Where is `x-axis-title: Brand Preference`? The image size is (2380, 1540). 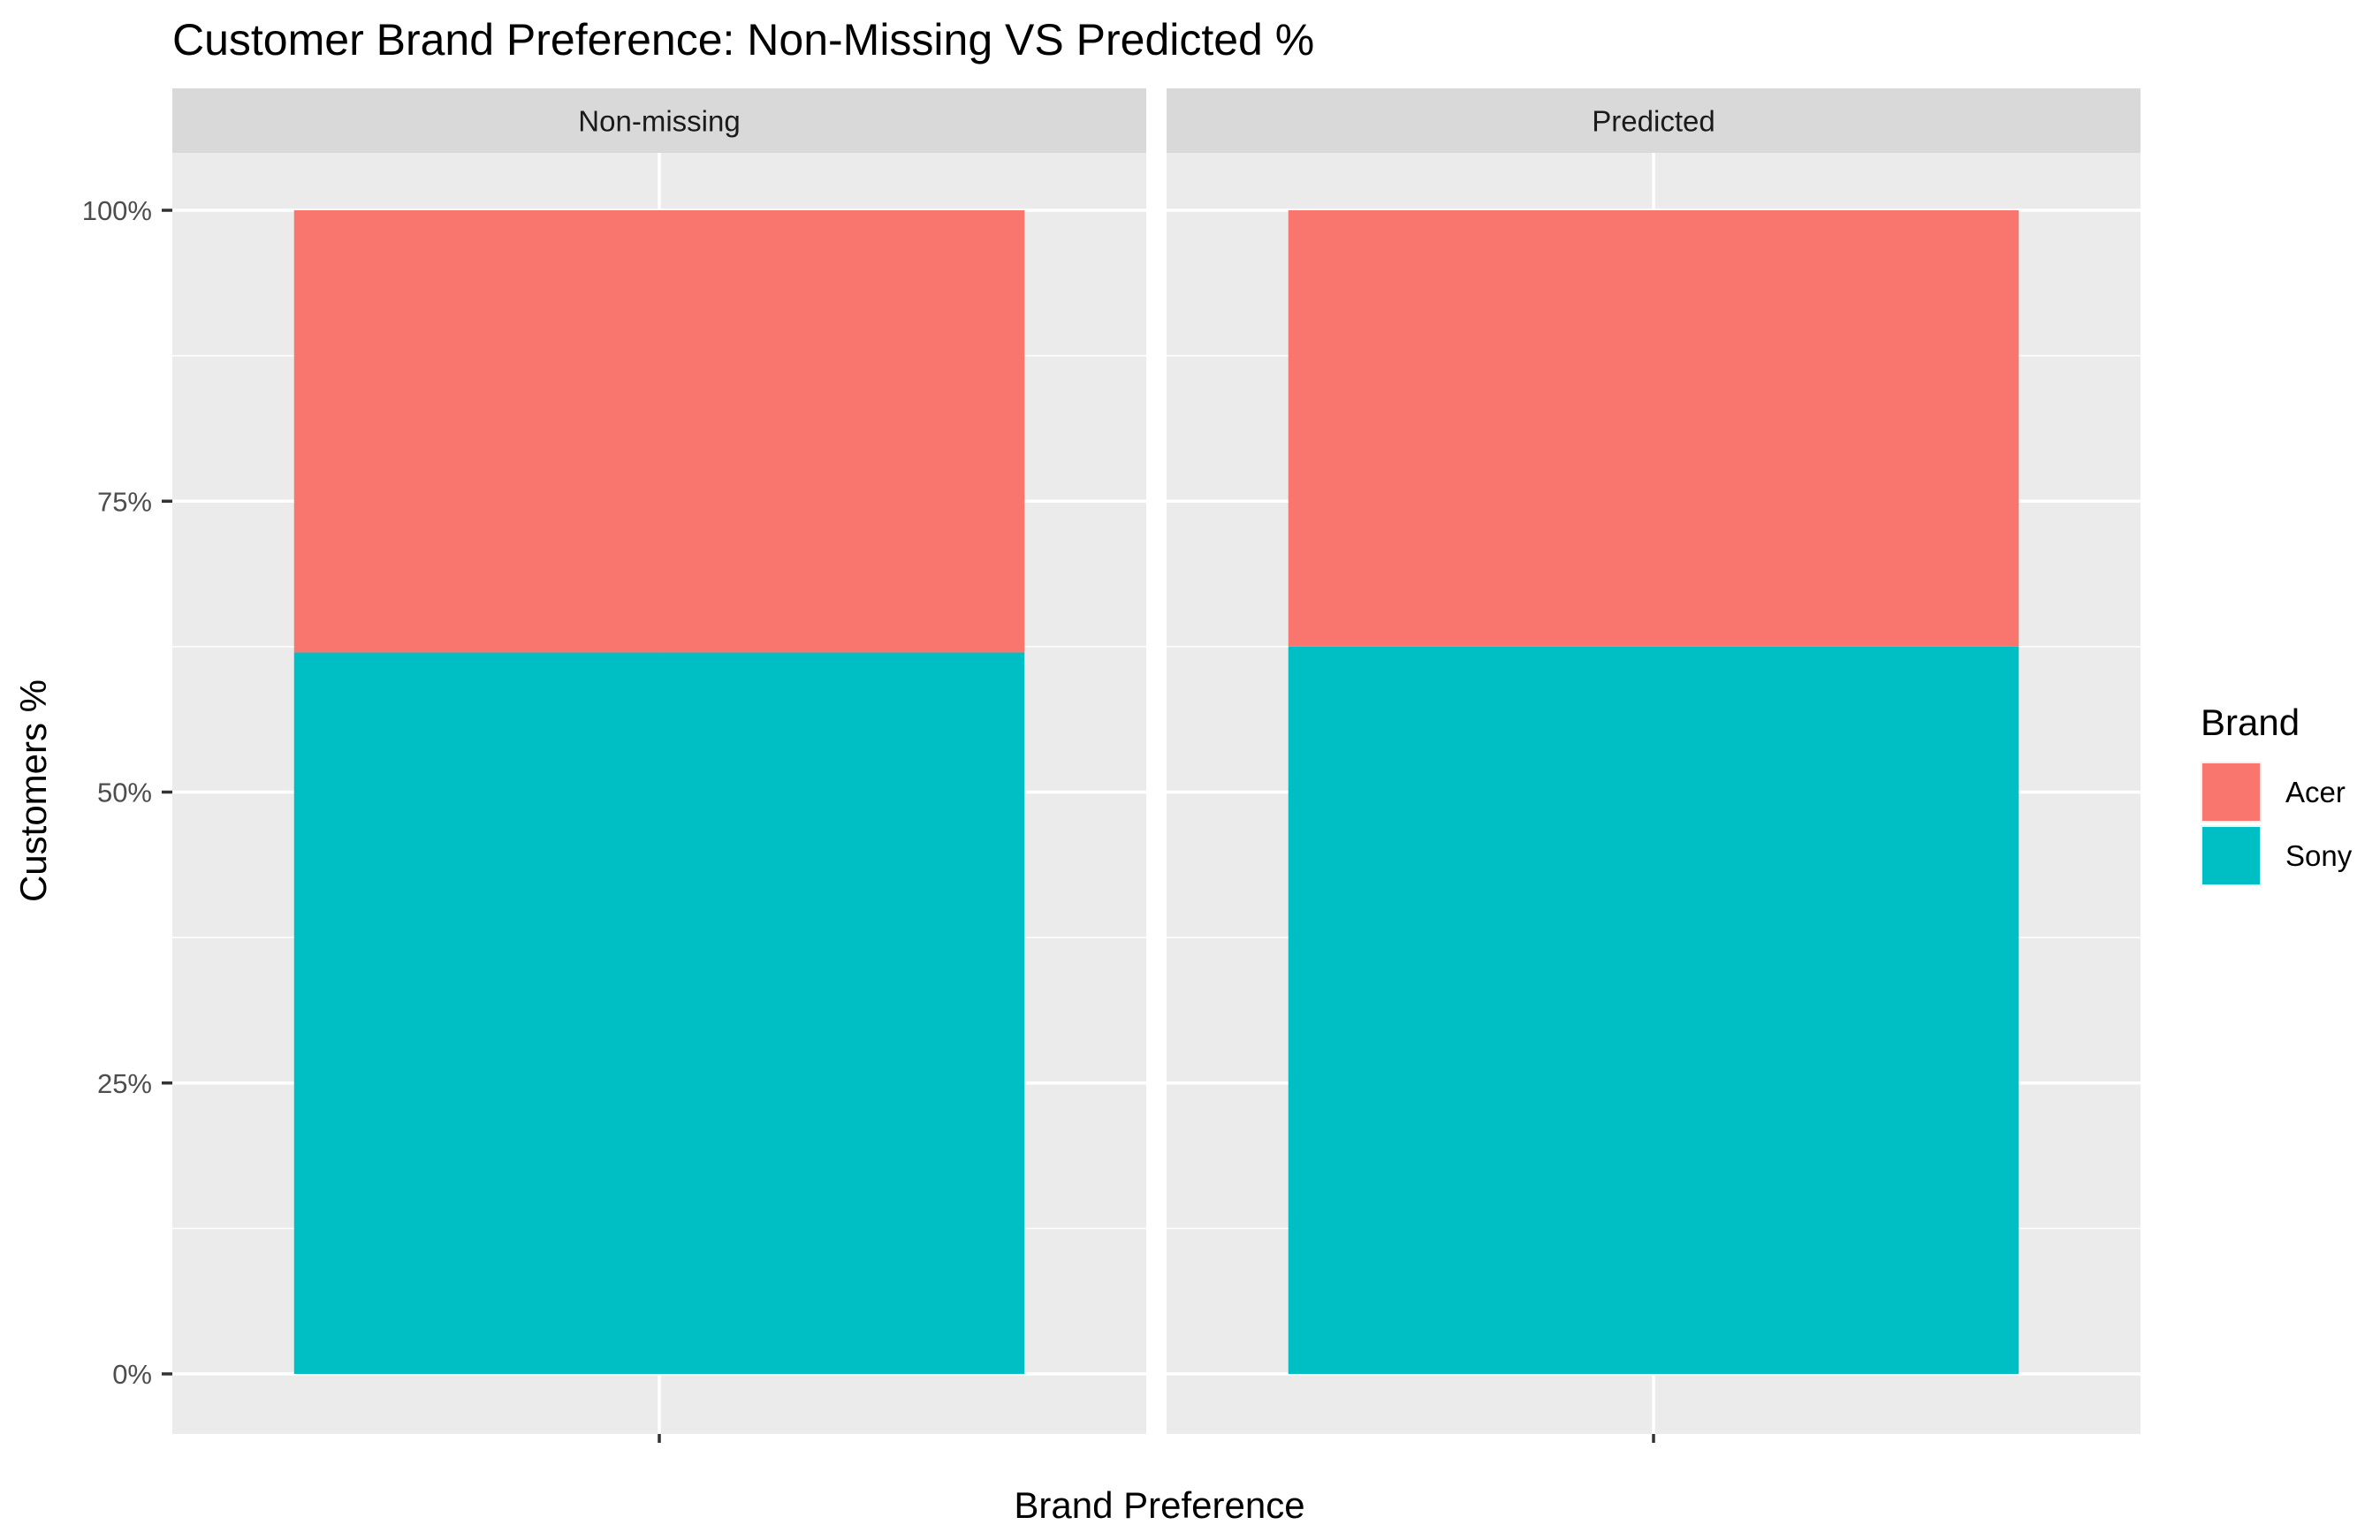
x-axis-title: Brand Preference is located at coordinates (1159, 1505).